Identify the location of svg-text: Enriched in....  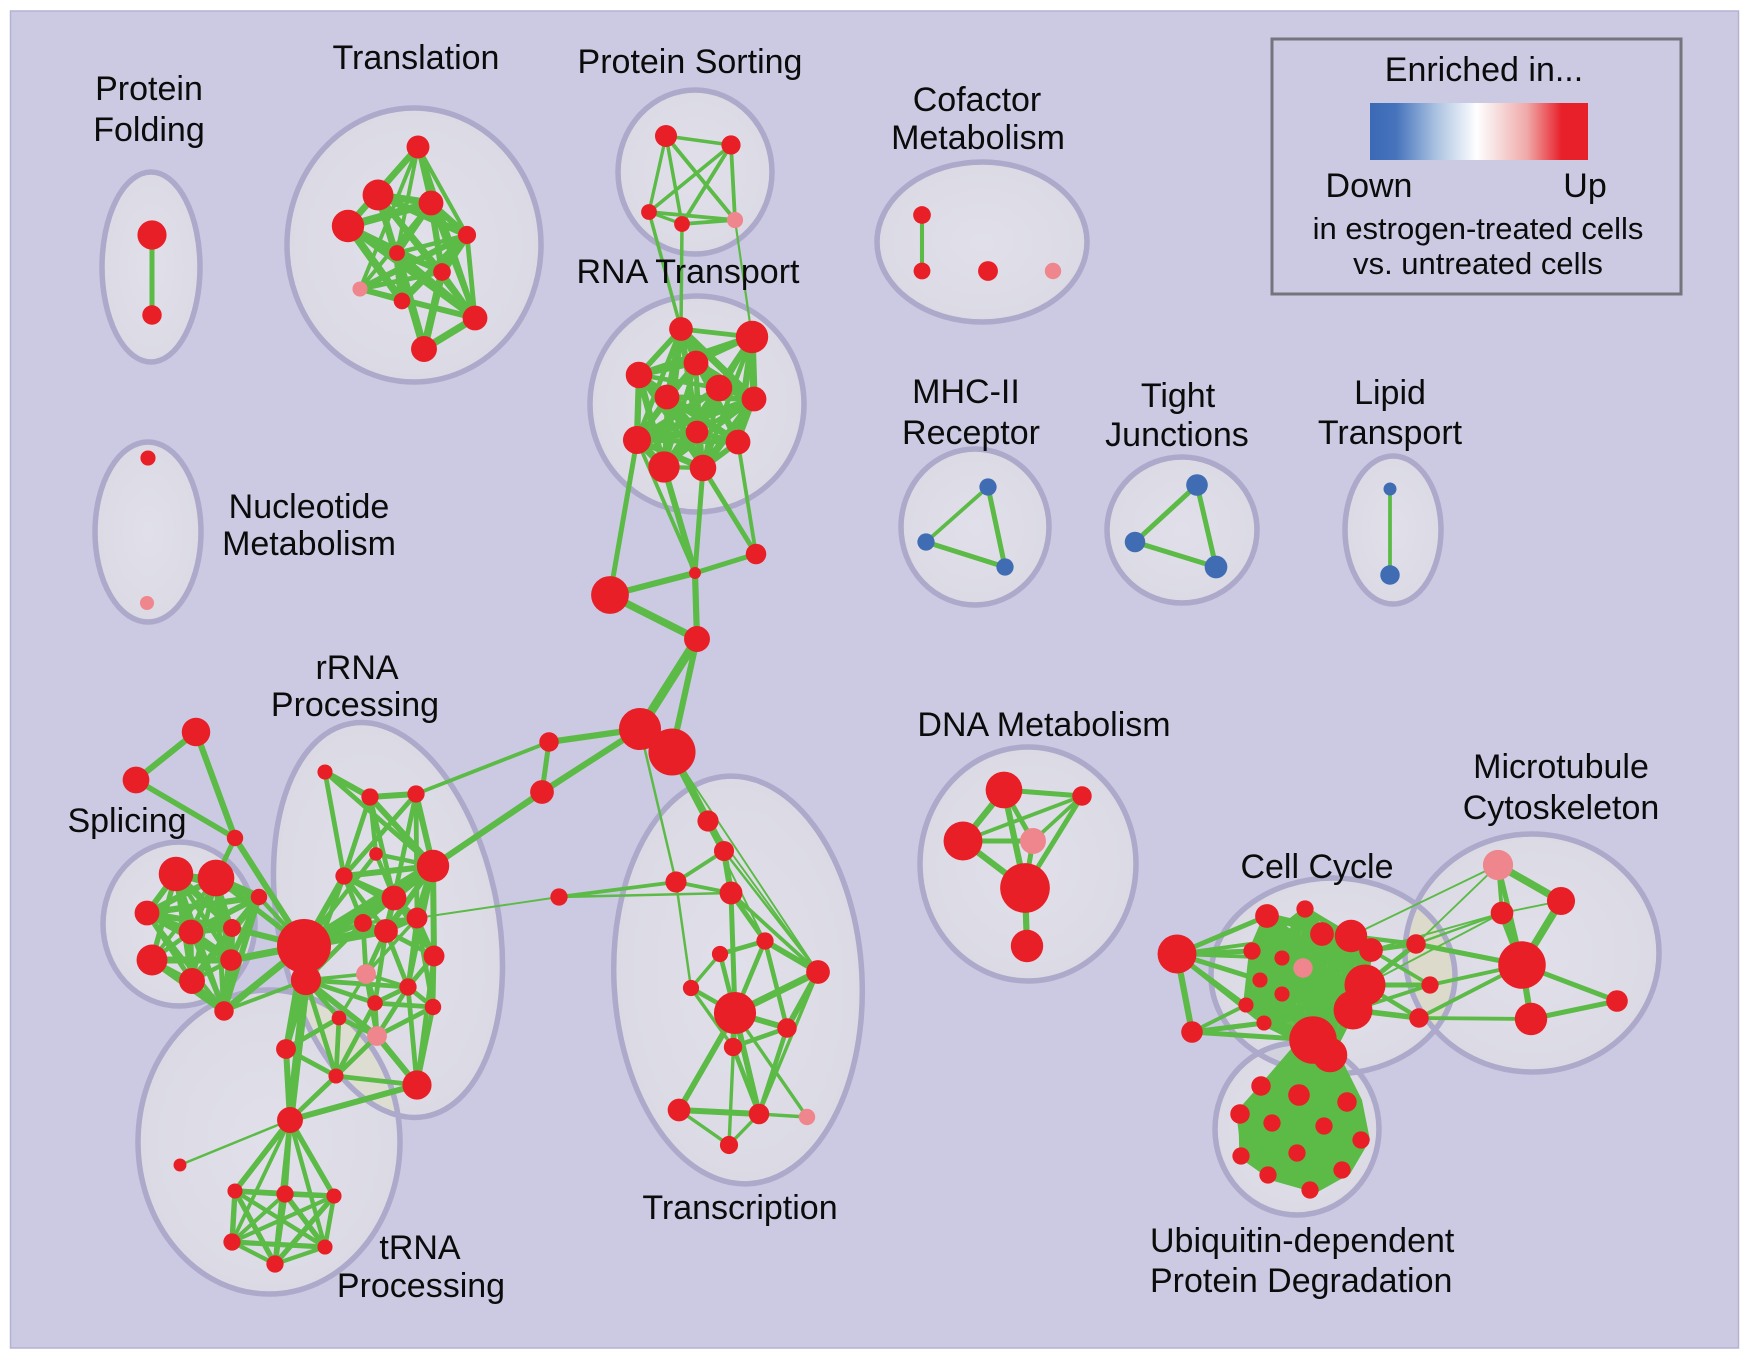
(1484, 70).